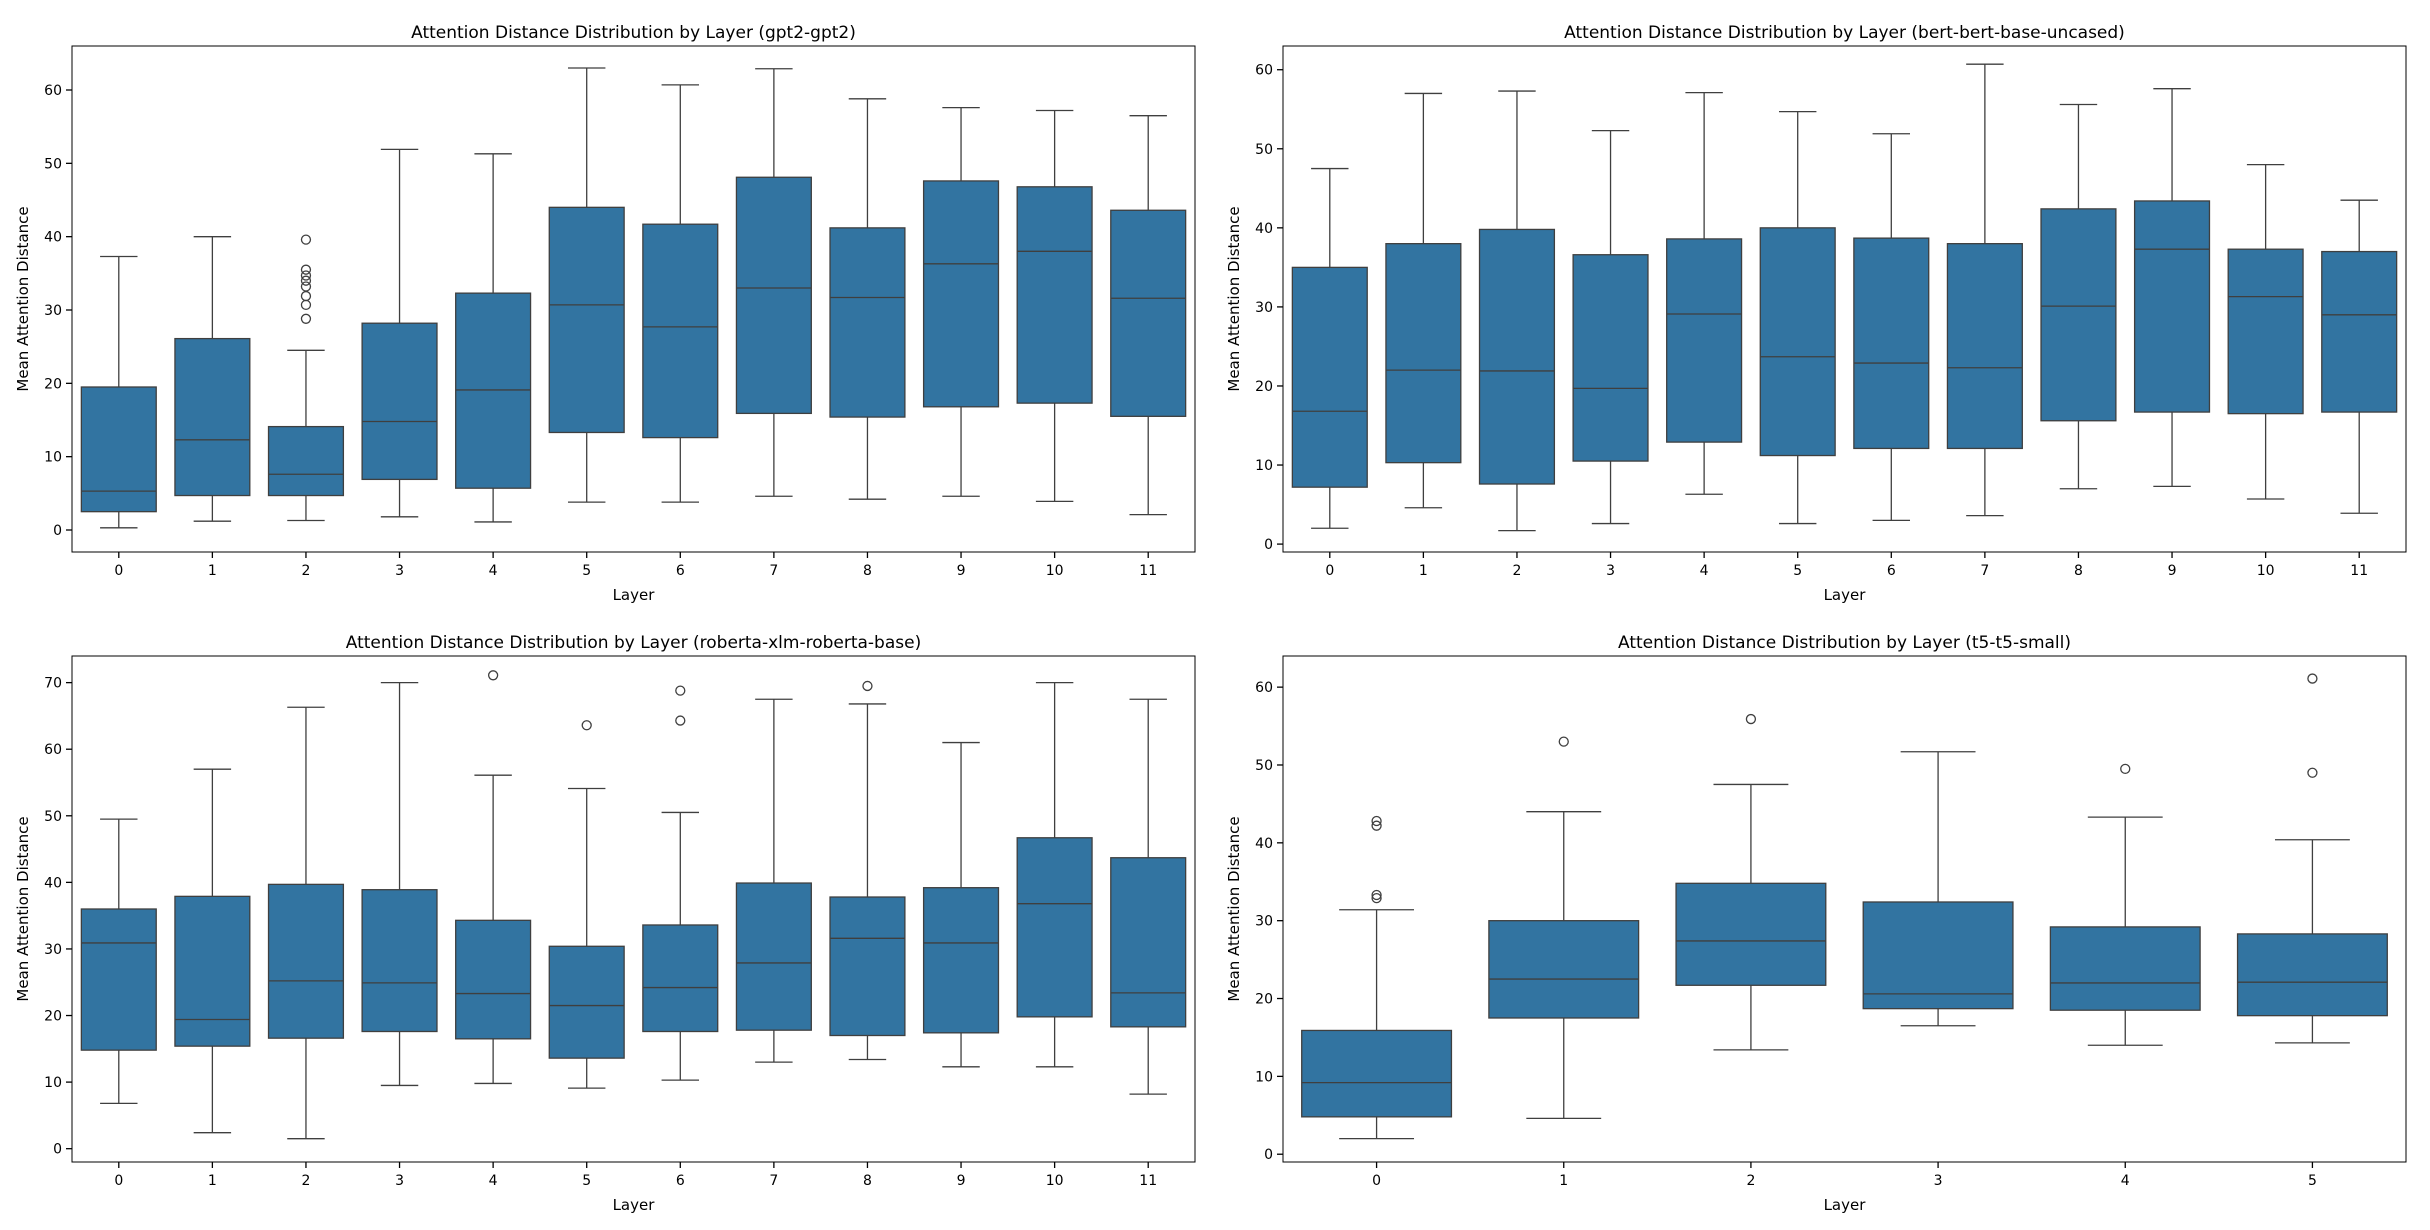 The image size is (2430, 1230). What do you see at coordinates (57, 531) in the screenshot?
I see `y-tick-label: 0` at bounding box center [57, 531].